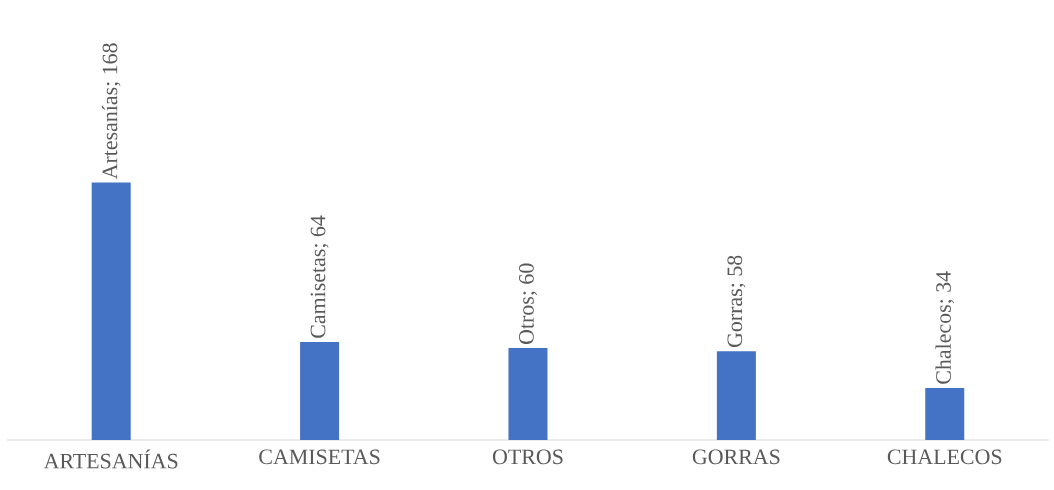 The height and width of the screenshot is (490, 1054). Describe the element at coordinates (527, 457) in the screenshot. I see `x-tick-label: OTROS` at that location.